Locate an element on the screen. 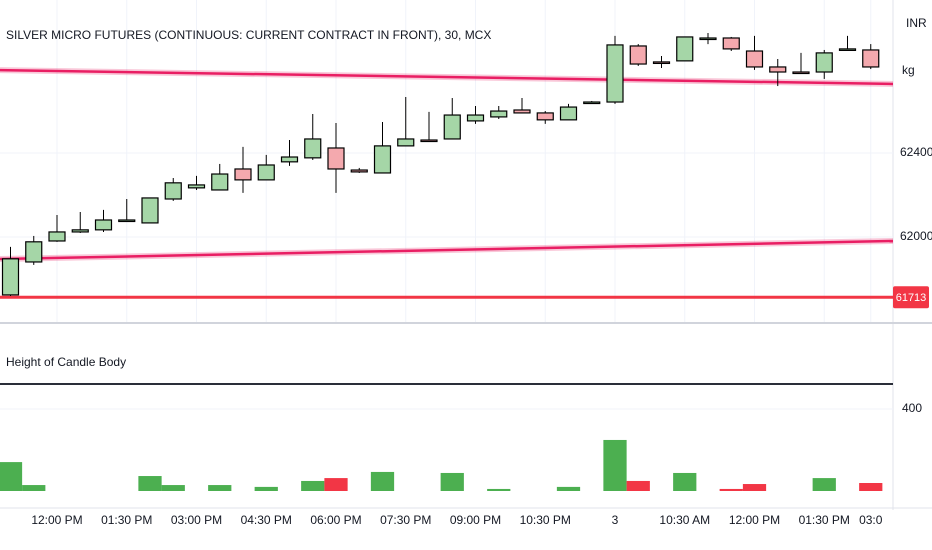 This screenshot has width=932, height=550. x-tick-label: 10:30 PM is located at coordinates (545, 520).